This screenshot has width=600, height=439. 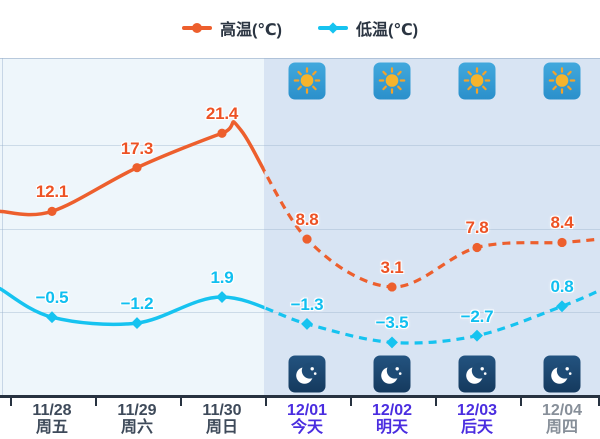 What do you see at coordinates (307, 410) in the screenshot?
I see `x-label-date: 12/01` at bounding box center [307, 410].